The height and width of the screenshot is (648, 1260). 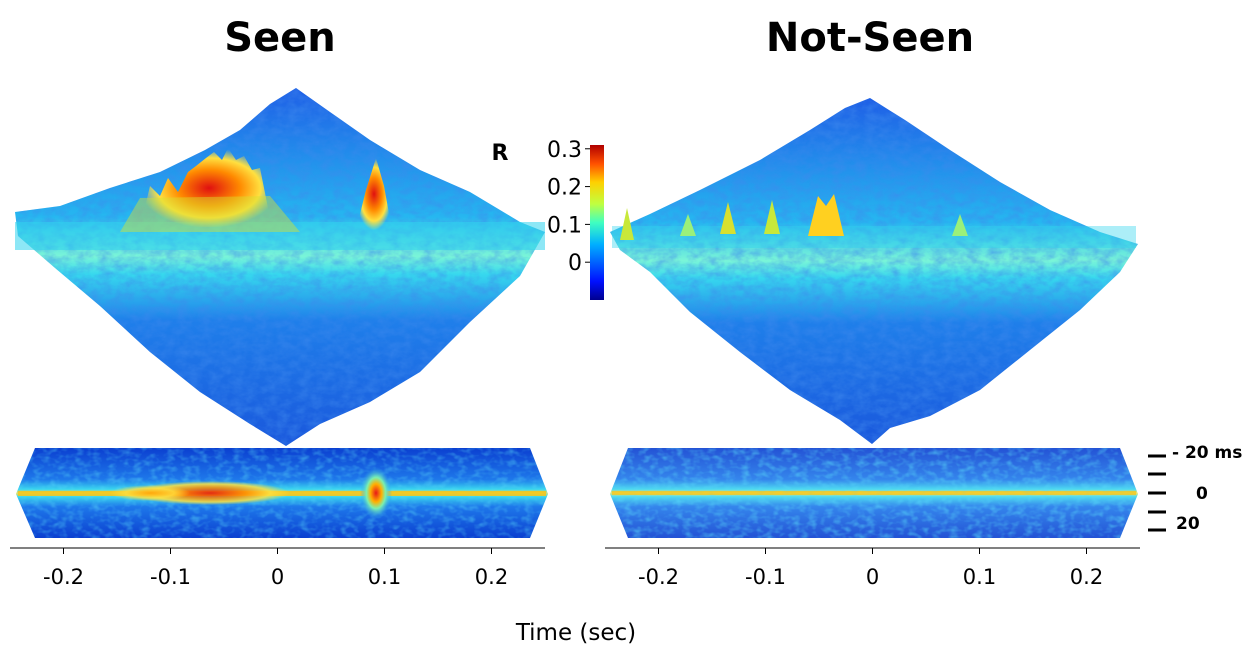 What do you see at coordinates (874, 237) in the screenshot?
I see `not-seen-ridge-band` at bounding box center [874, 237].